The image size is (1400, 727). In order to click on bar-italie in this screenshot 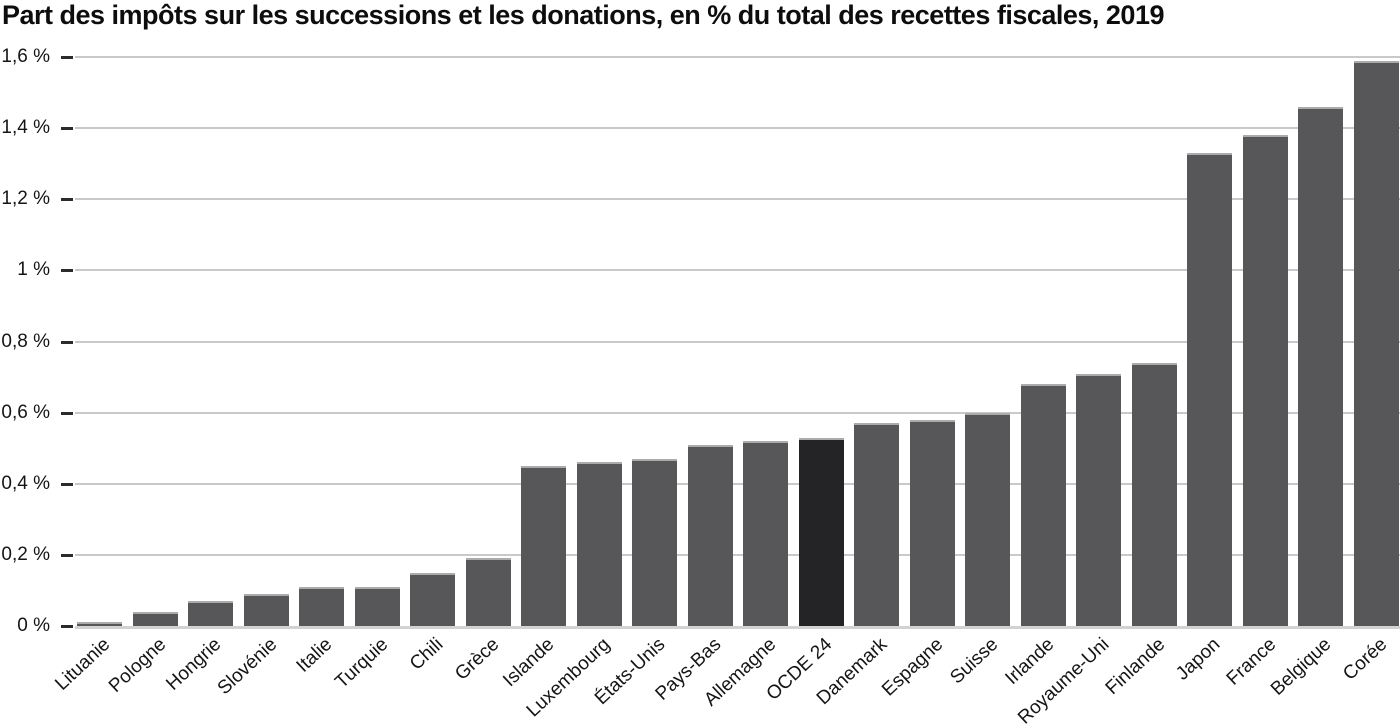, I will do `click(321, 606)`.